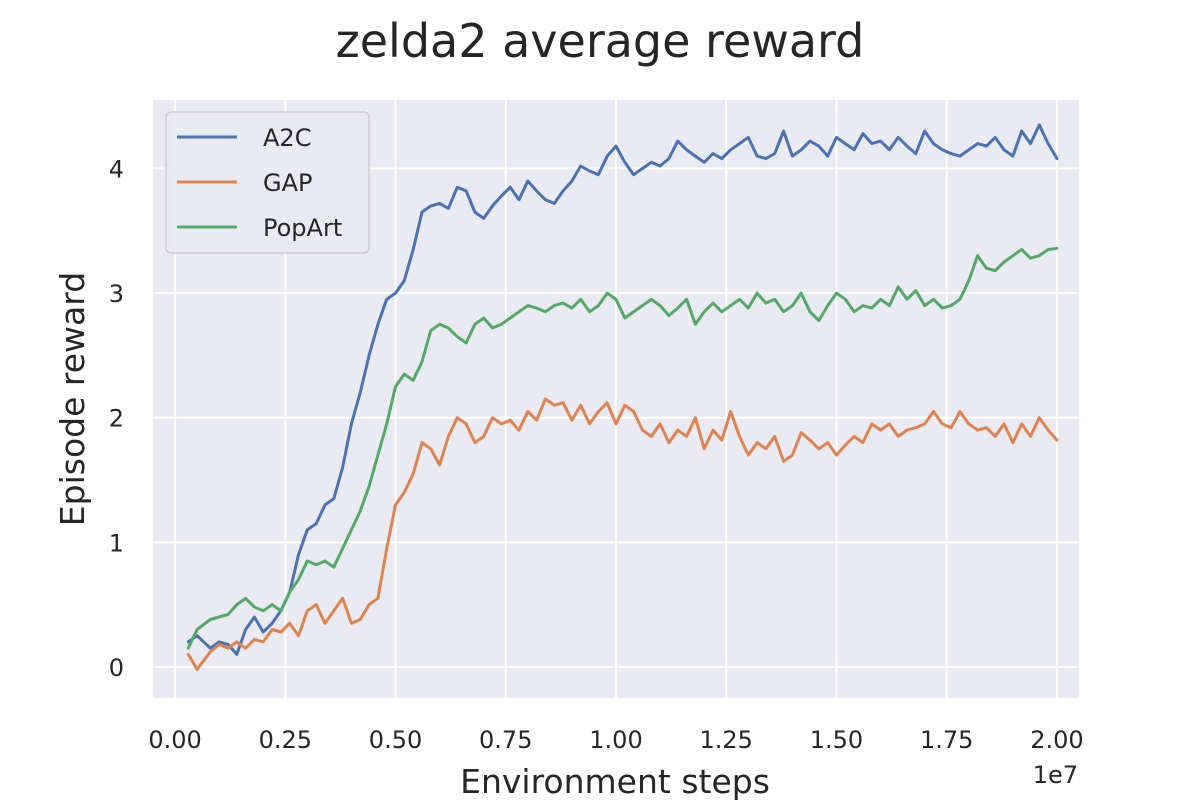  I want to click on x-tick-label: 1.25, so click(726, 740).